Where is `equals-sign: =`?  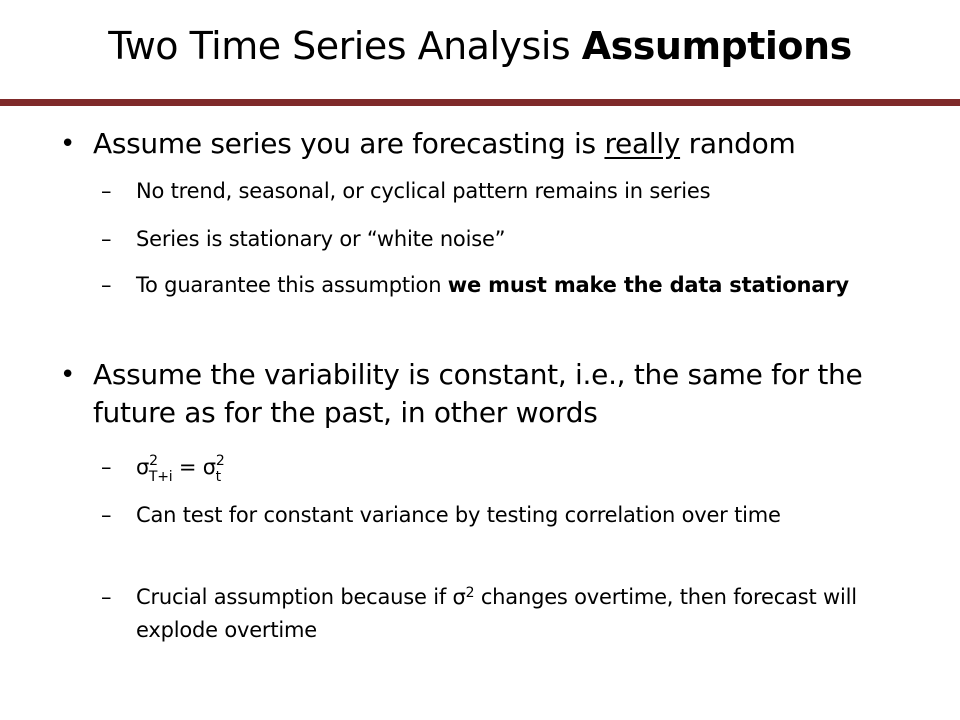 equals-sign: = is located at coordinates (187, 467).